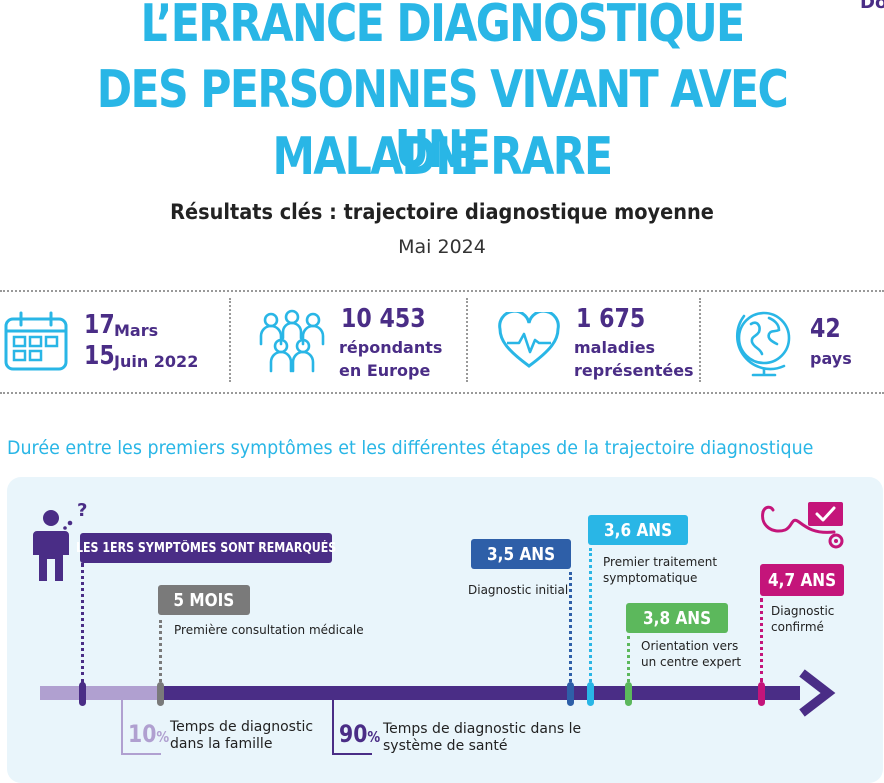 This screenshot has width=884, height=783. What do you see at coordinates (242, 727) in the screenshot?
I see `family-label-1: Temps de diagnostic` at bounding box center [242, 727].